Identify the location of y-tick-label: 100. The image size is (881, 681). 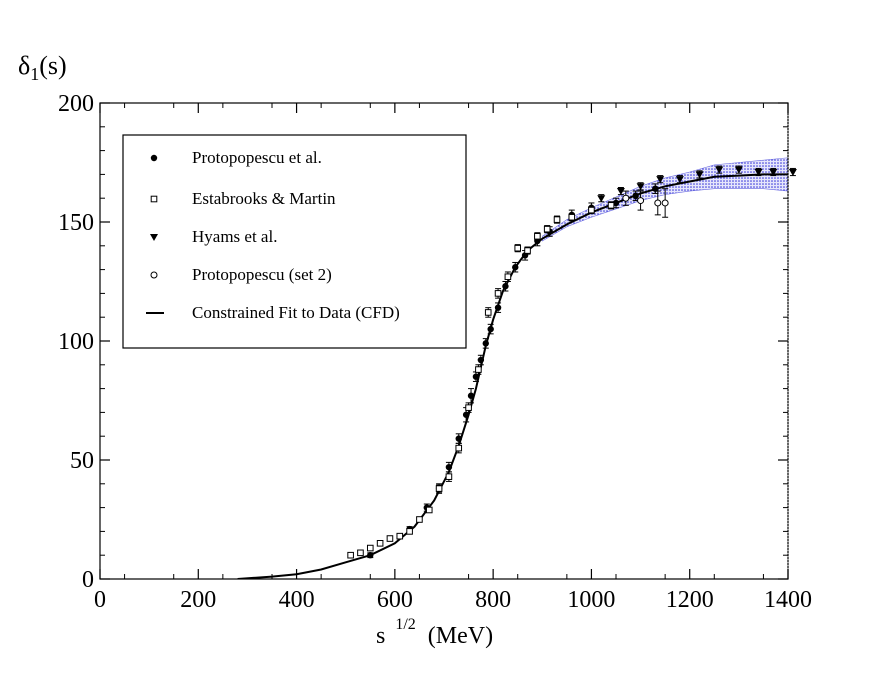
(76, 342).